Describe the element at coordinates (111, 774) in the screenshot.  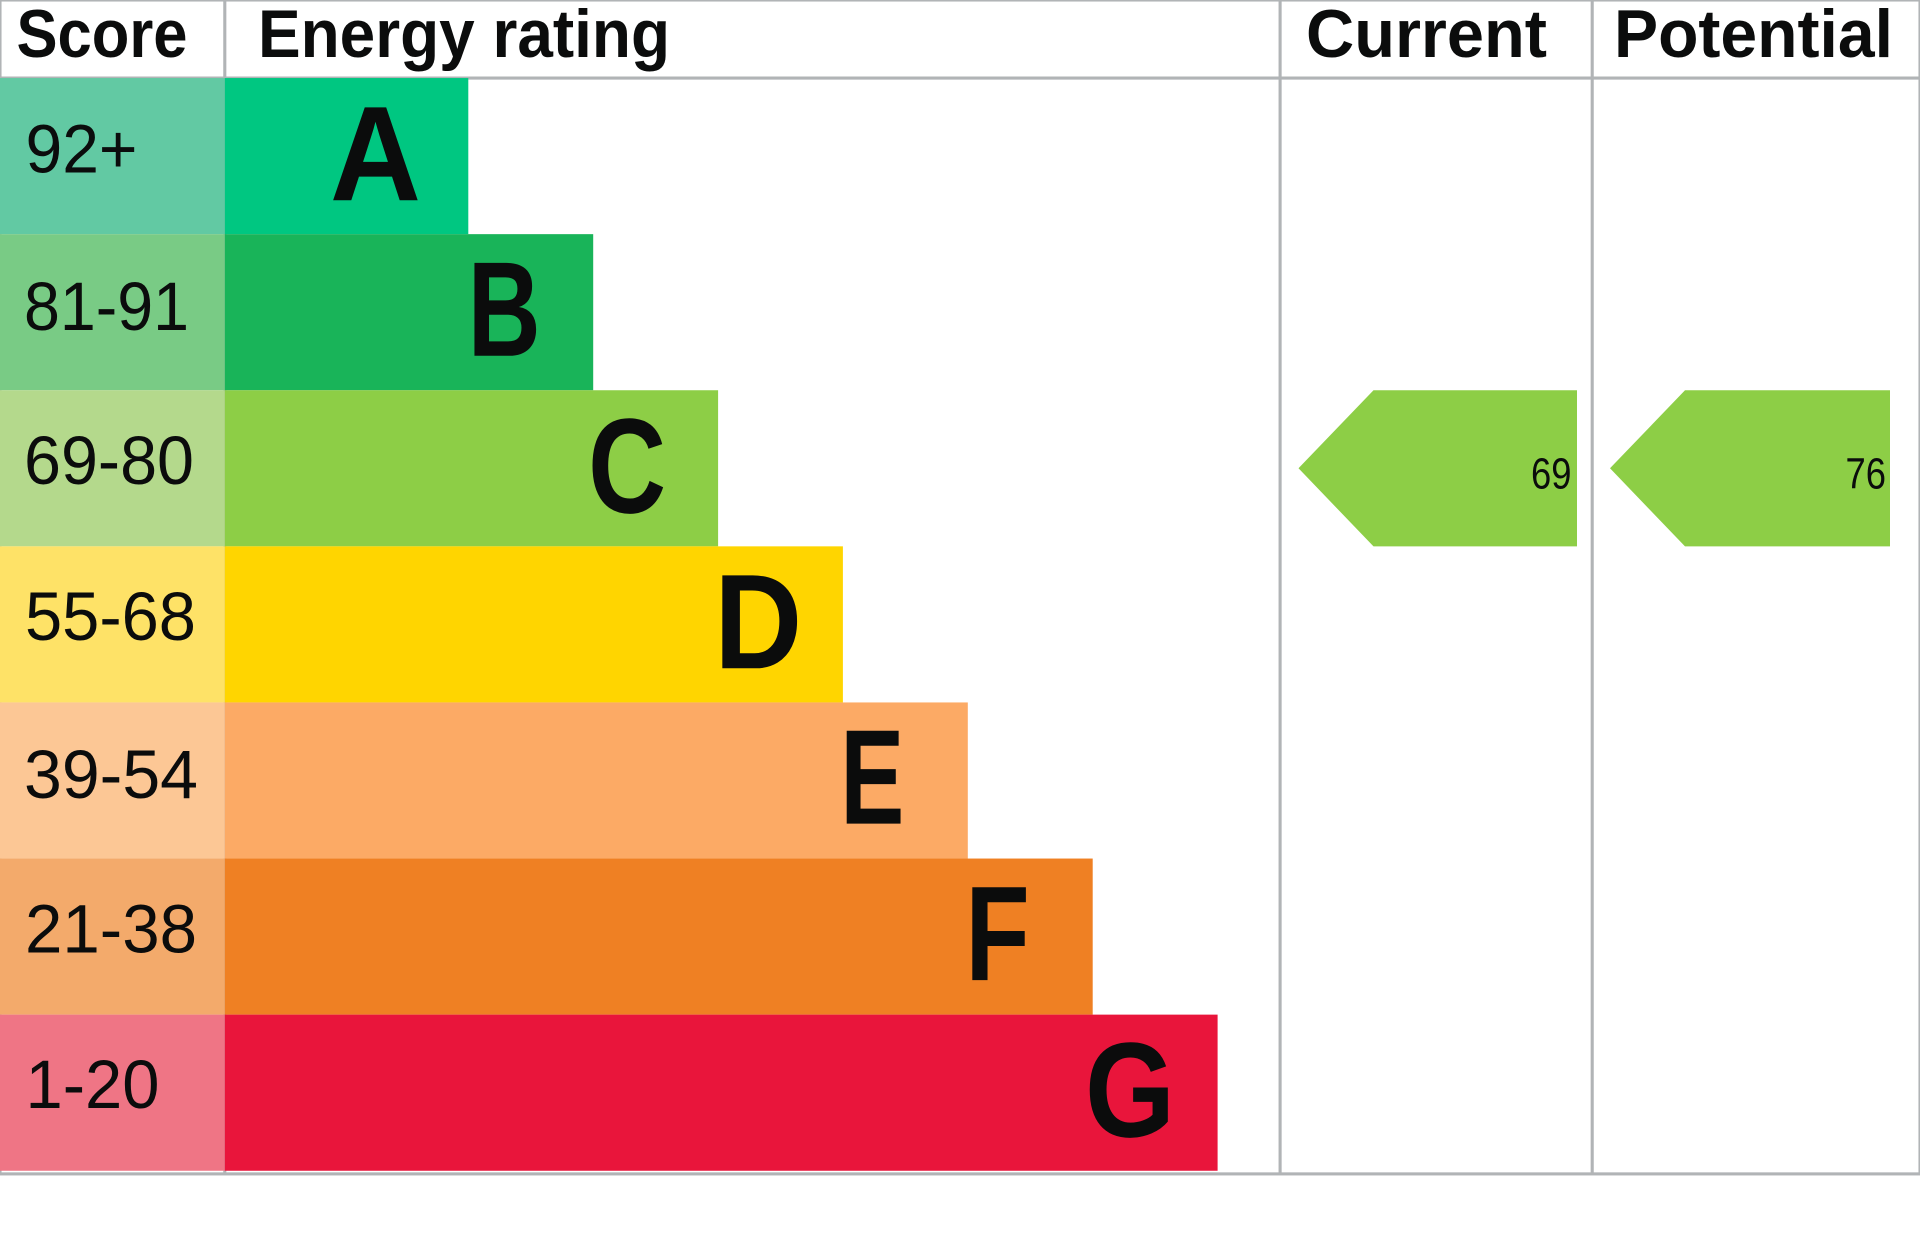
I see `svg-text: 39-54` at that location.